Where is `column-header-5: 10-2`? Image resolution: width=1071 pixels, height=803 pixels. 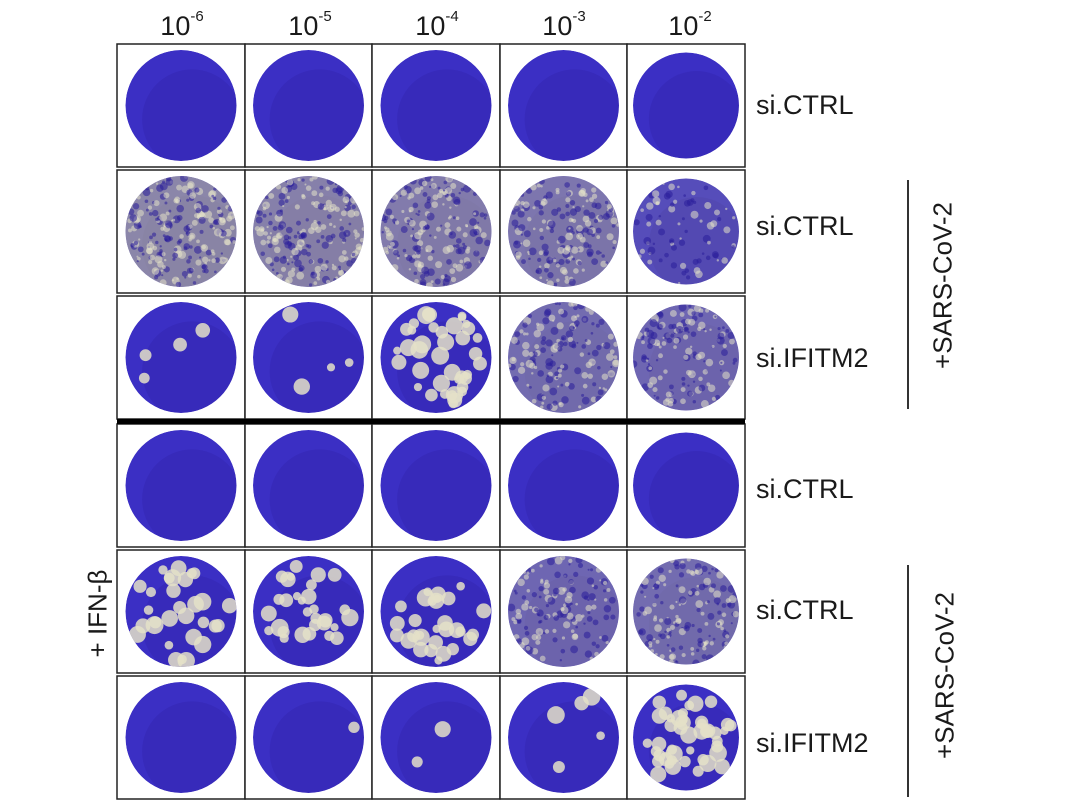
column-header-5: 10-2 is located at coordinates (690, 24).